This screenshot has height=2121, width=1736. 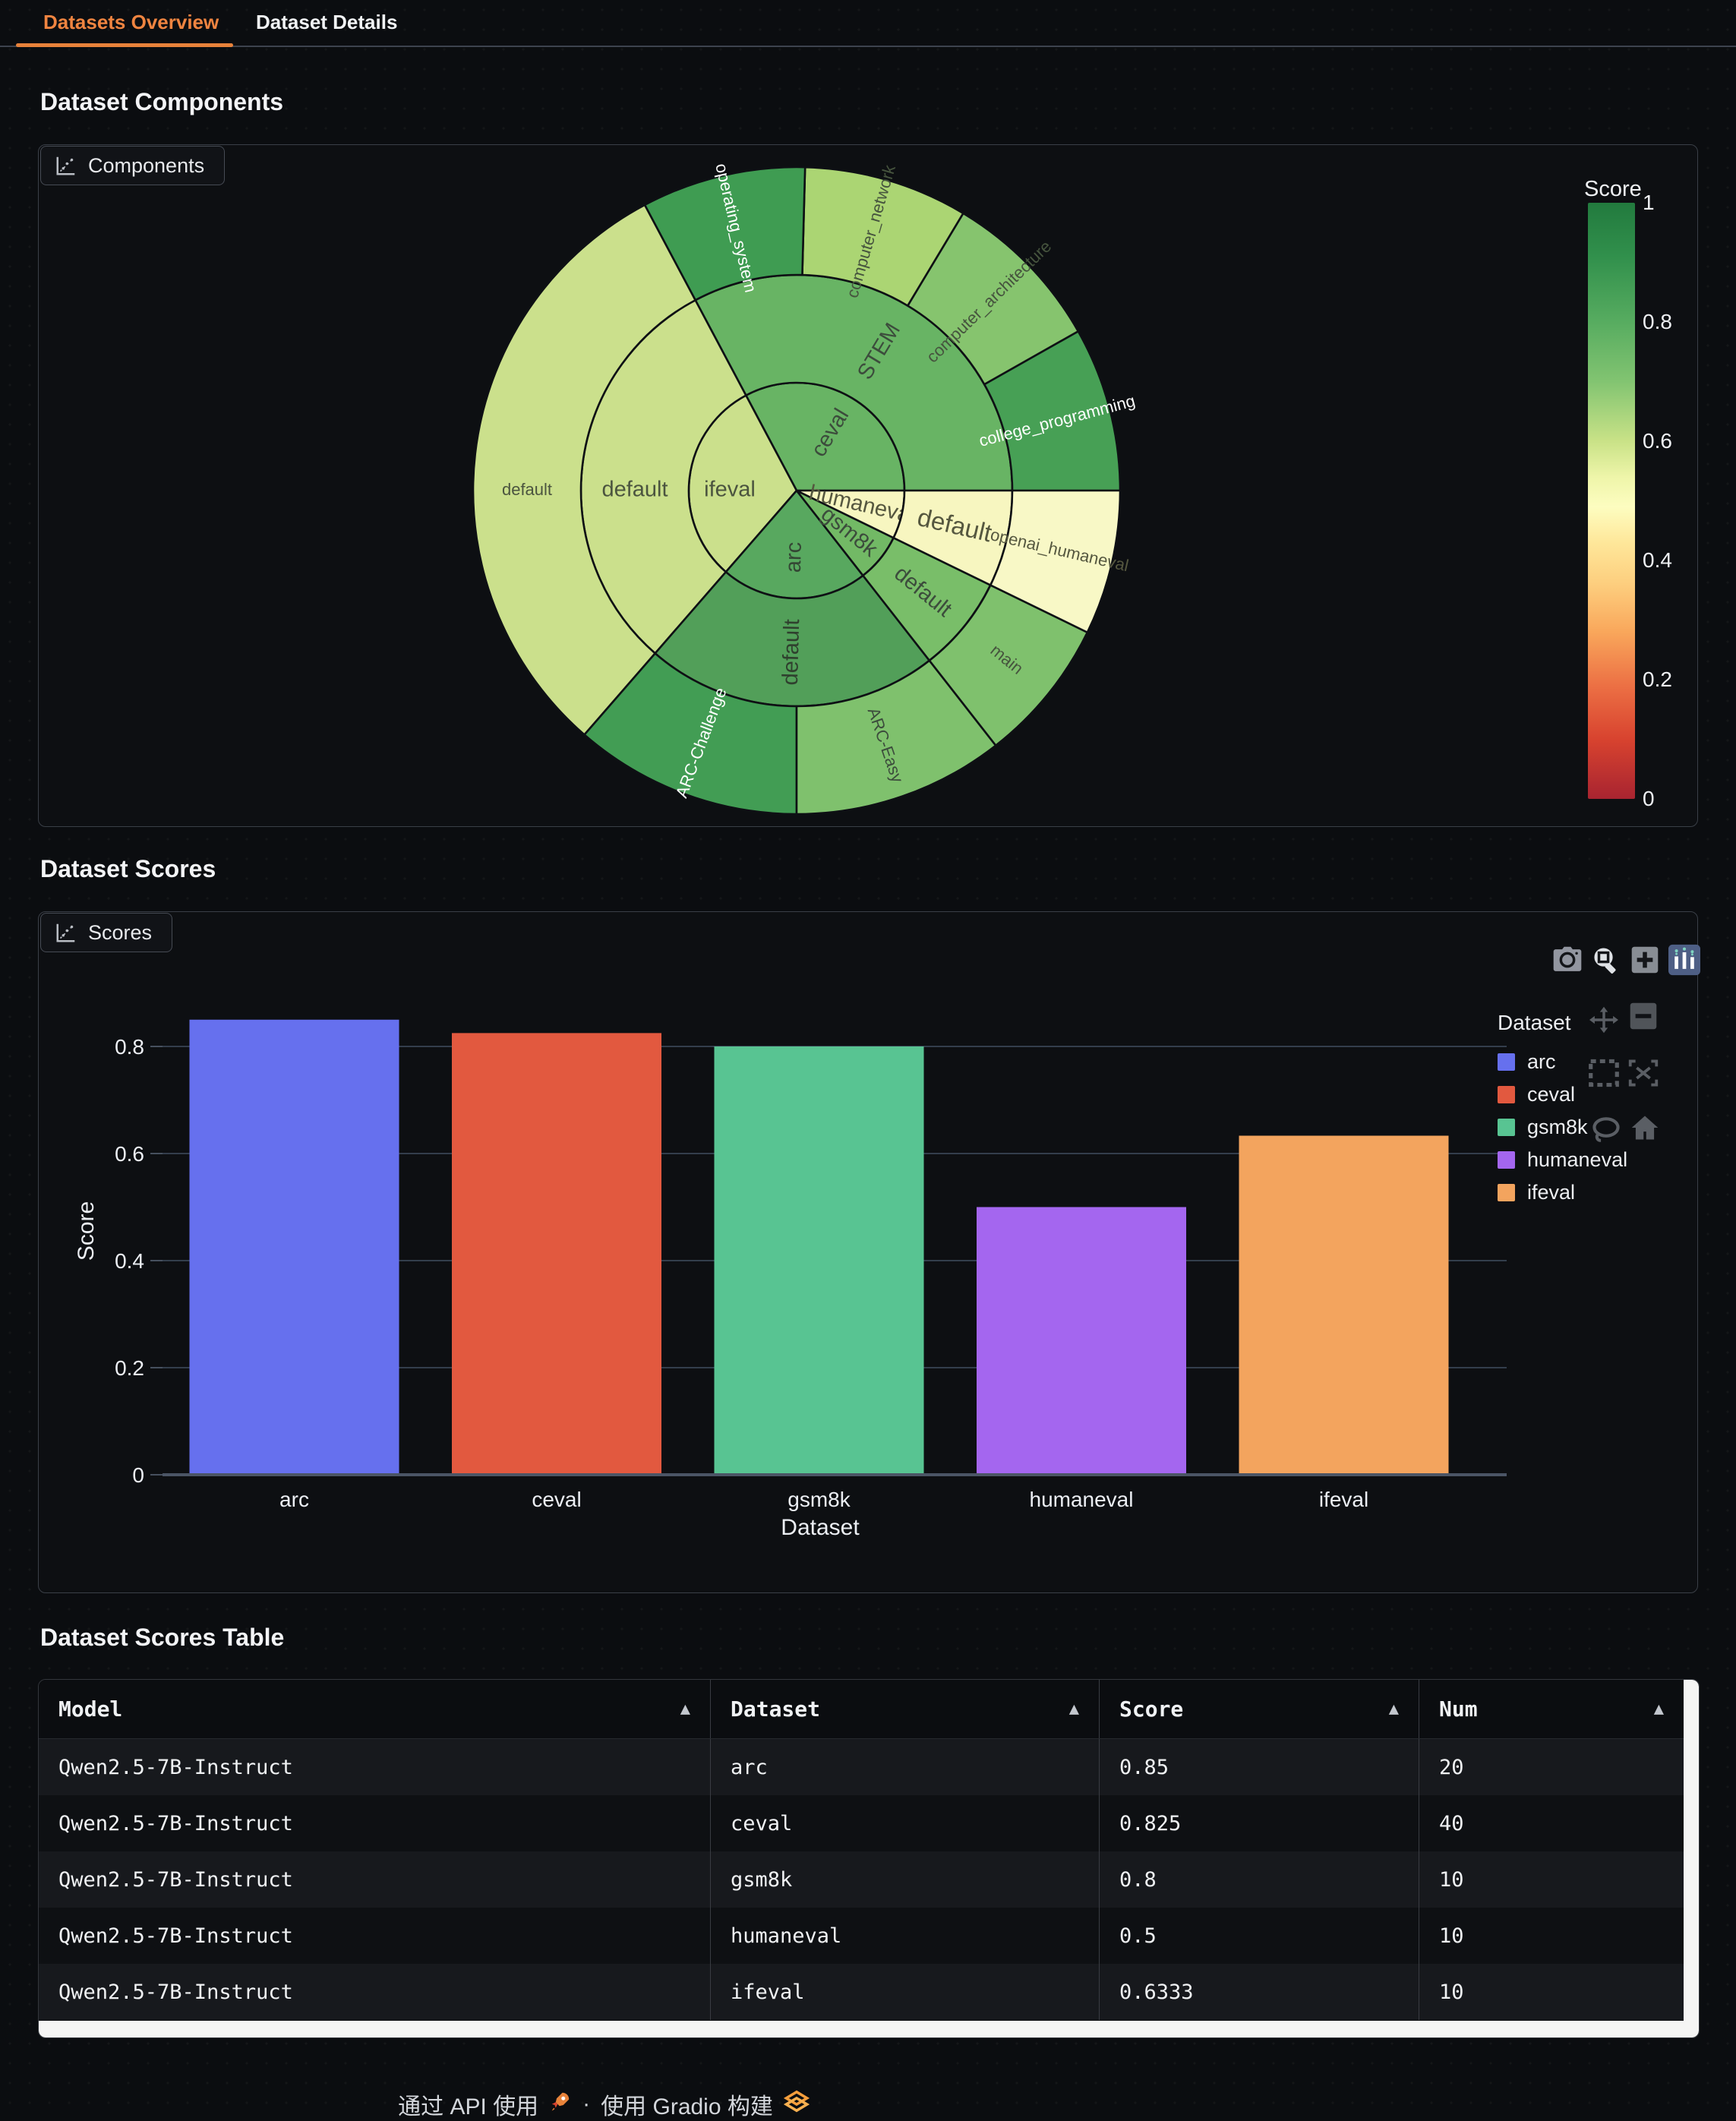 What do you see at coordinates (1082, 1499) in the screenshot?
I see `x-tick-humaneval: humaneval` at bounding box center [1082, 1499].